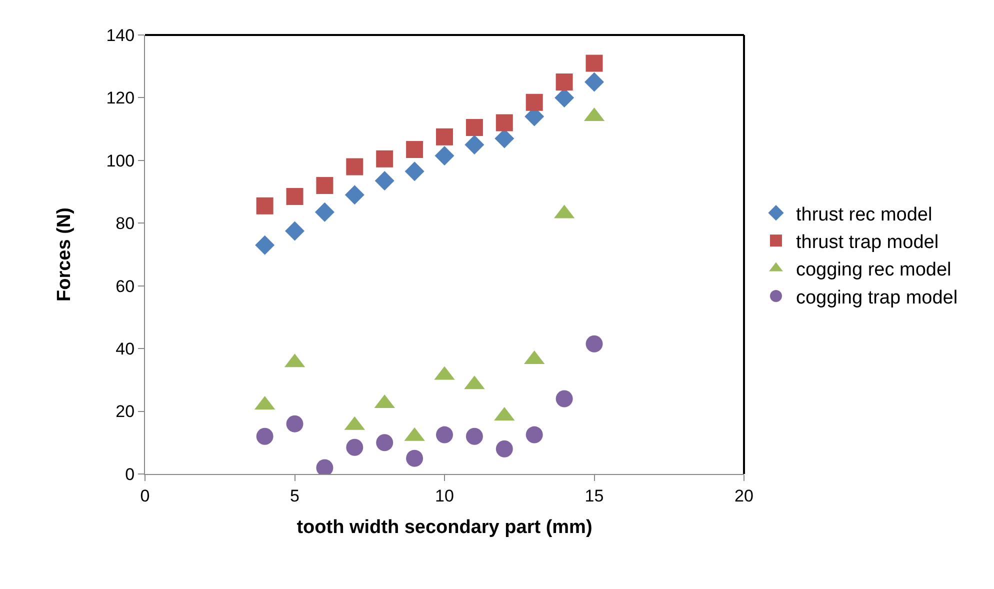 The width and height of the screenshot is (994, 589). Describe the element at coordinates (130, 474) in the screenshot. I see `y-tick-label: 0` at that location.